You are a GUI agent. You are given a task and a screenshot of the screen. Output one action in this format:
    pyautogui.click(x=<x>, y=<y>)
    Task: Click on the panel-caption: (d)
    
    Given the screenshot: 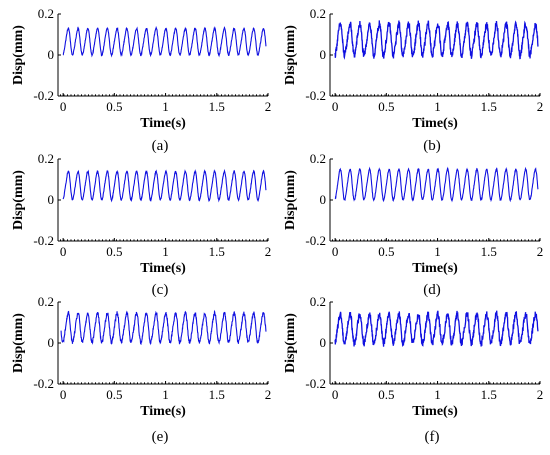 What is the action you would take?
    pyautogui.click(x=432, y=290)
    